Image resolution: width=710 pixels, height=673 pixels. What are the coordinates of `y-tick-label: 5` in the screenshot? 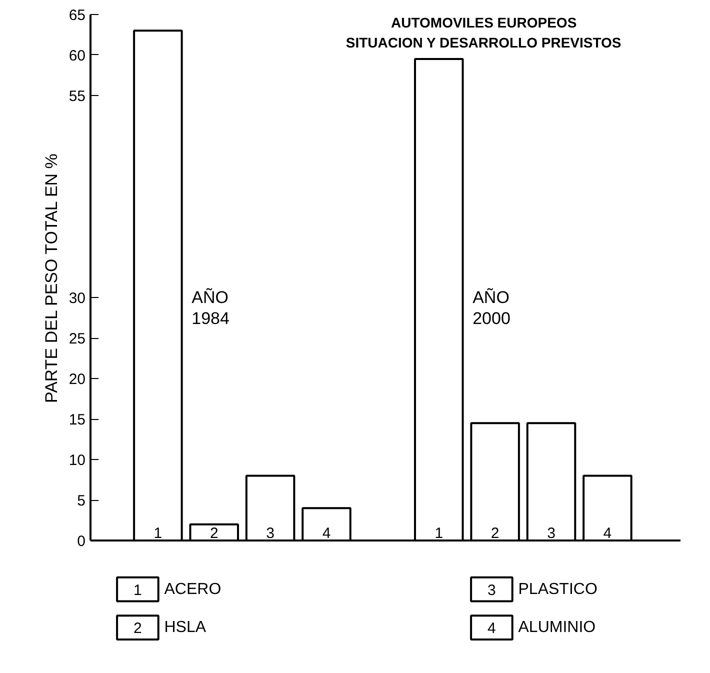 It's located at (81, 501).